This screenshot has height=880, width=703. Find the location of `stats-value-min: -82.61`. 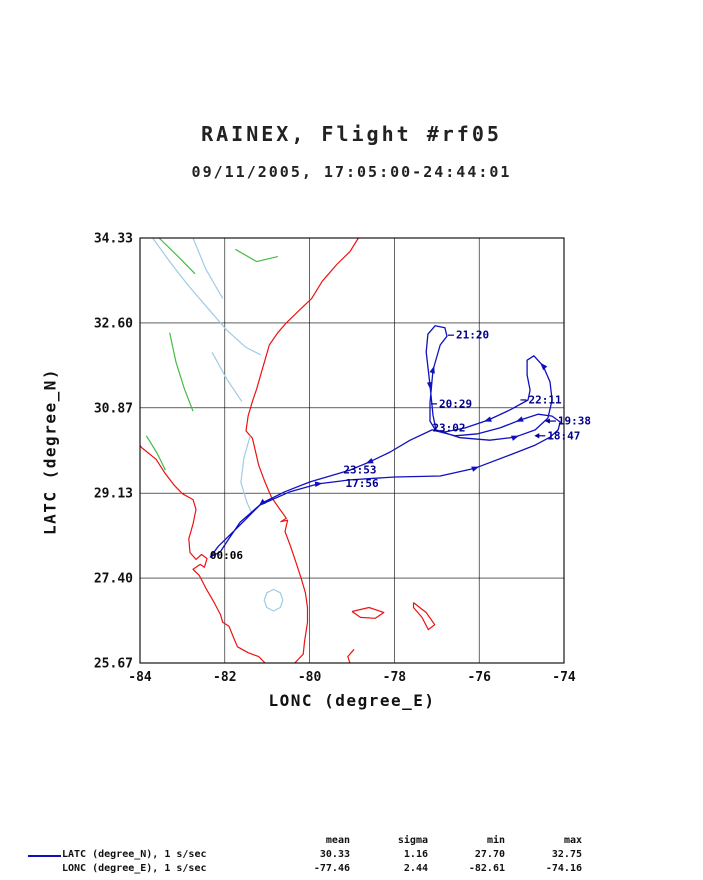

stats-value-min: -82.61 is located at coordinates (486, 868).